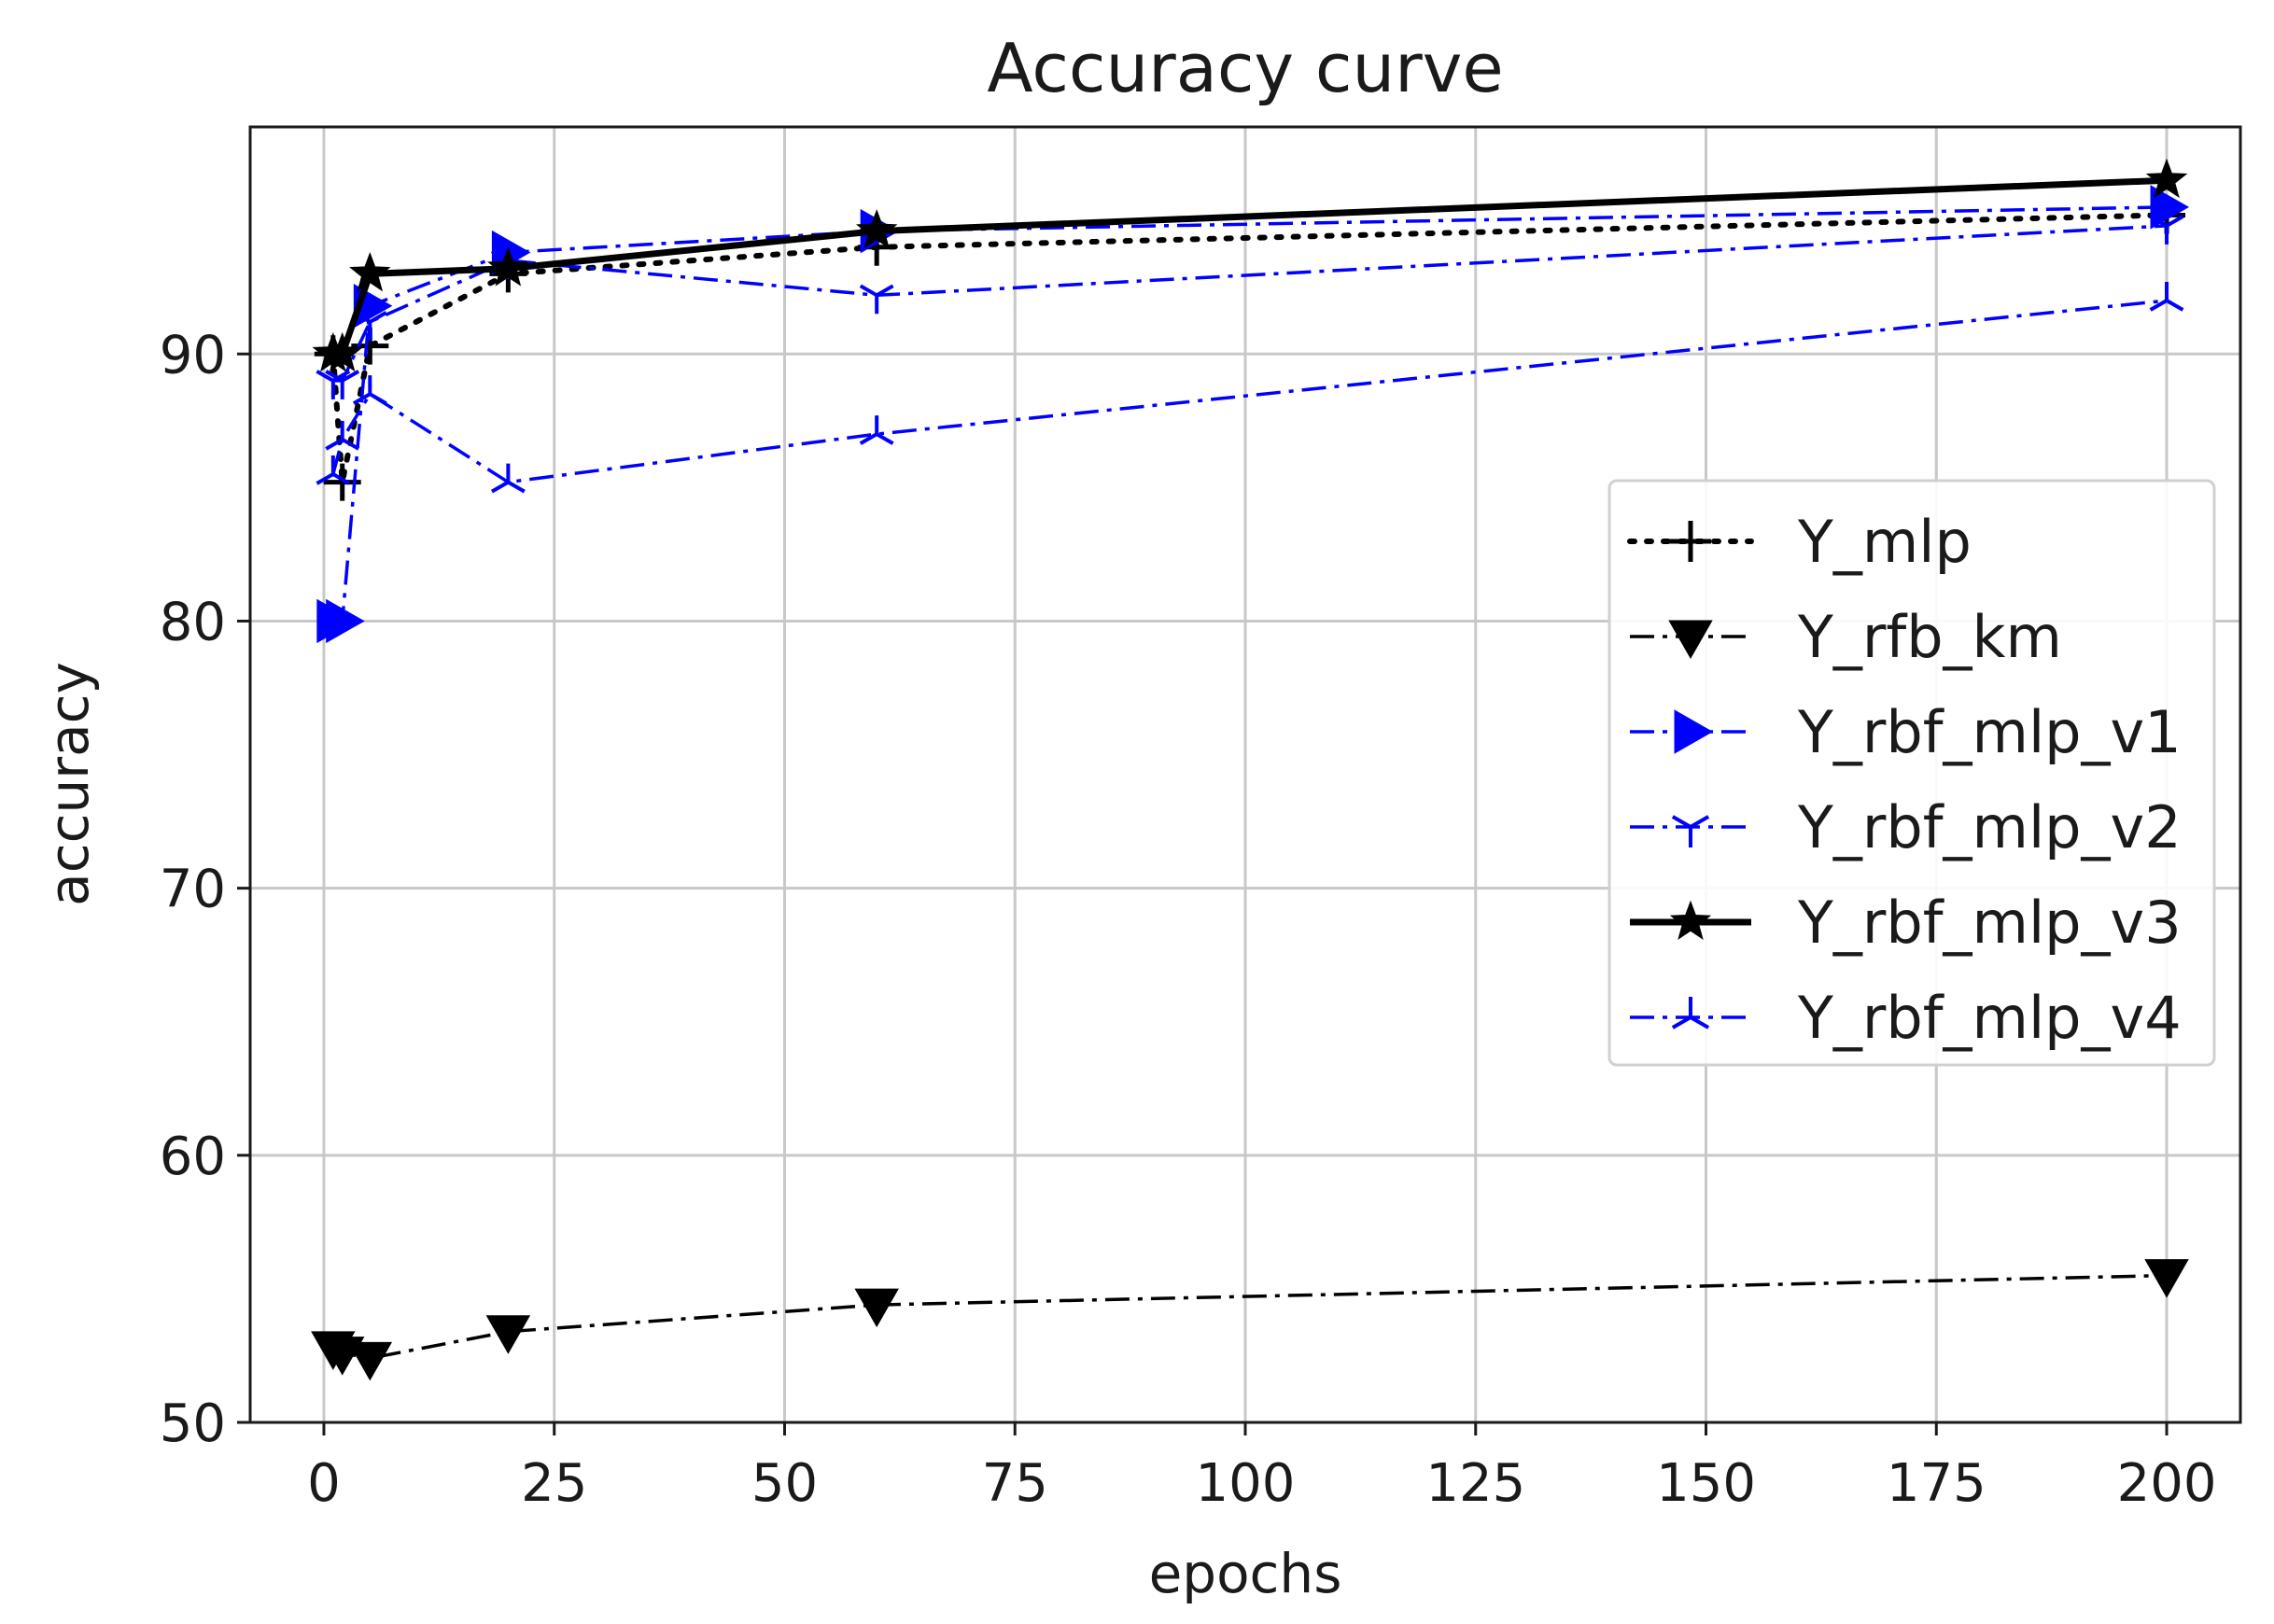 The image size is (2274, 1624). I want to click on y-tick-label: 80, so click(193, 622).